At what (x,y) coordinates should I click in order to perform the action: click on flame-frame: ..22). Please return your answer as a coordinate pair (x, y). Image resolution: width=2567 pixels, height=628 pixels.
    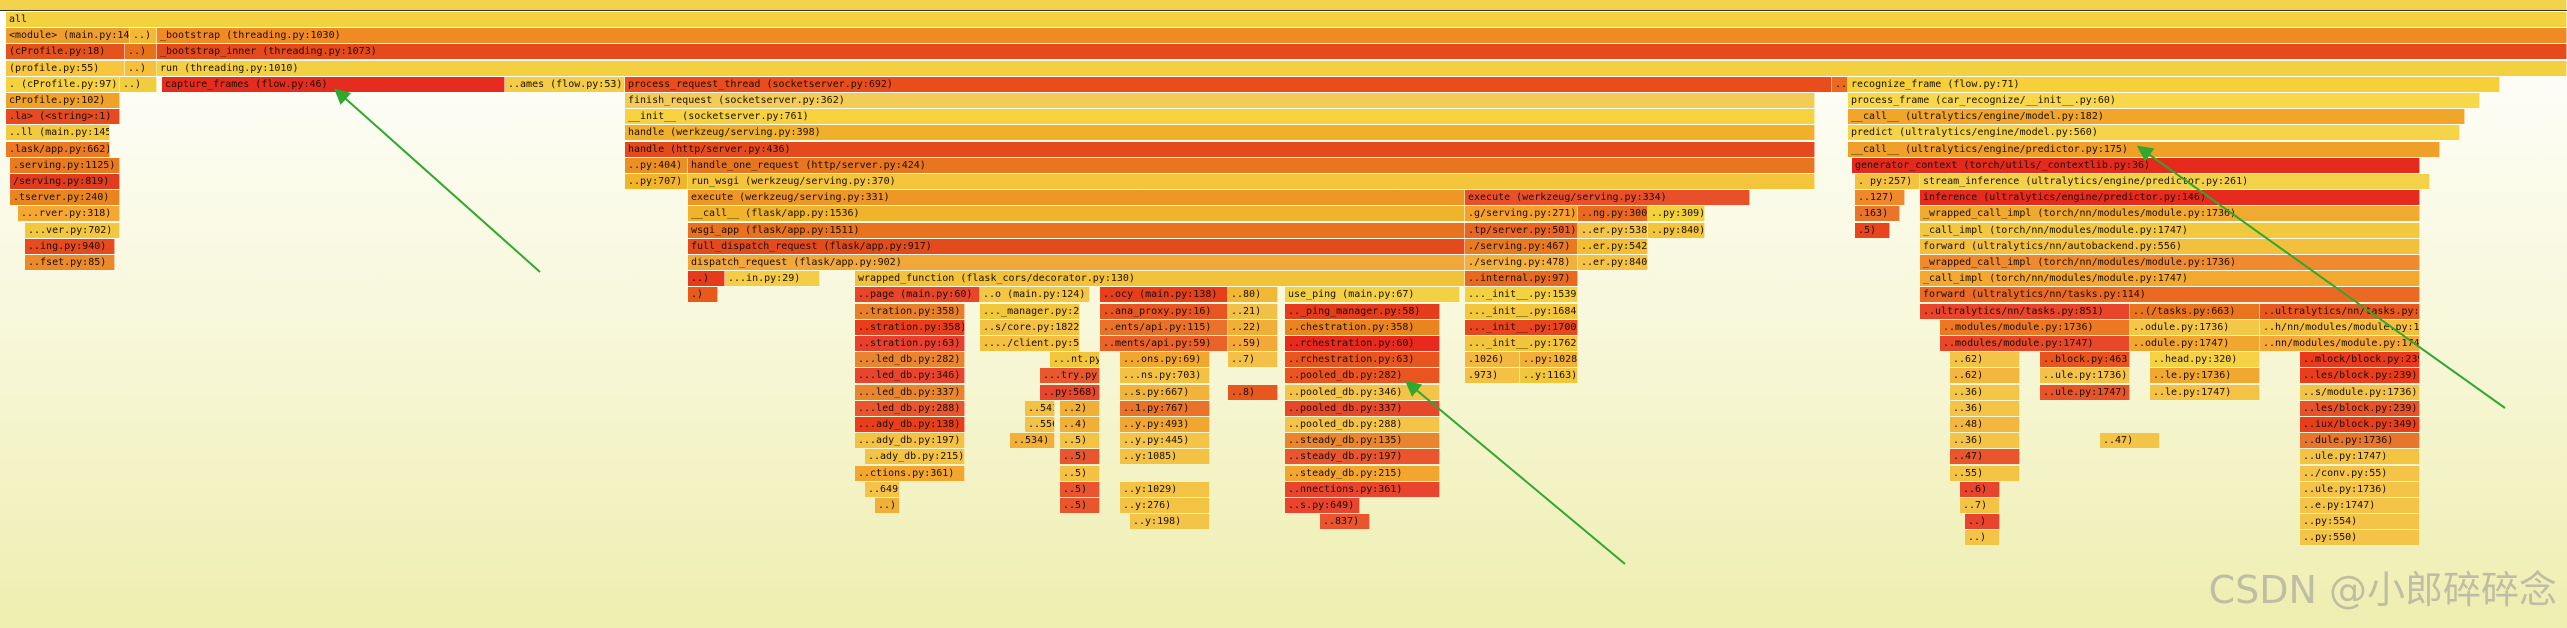
    Looking at the image, I should click on (1253, 327).